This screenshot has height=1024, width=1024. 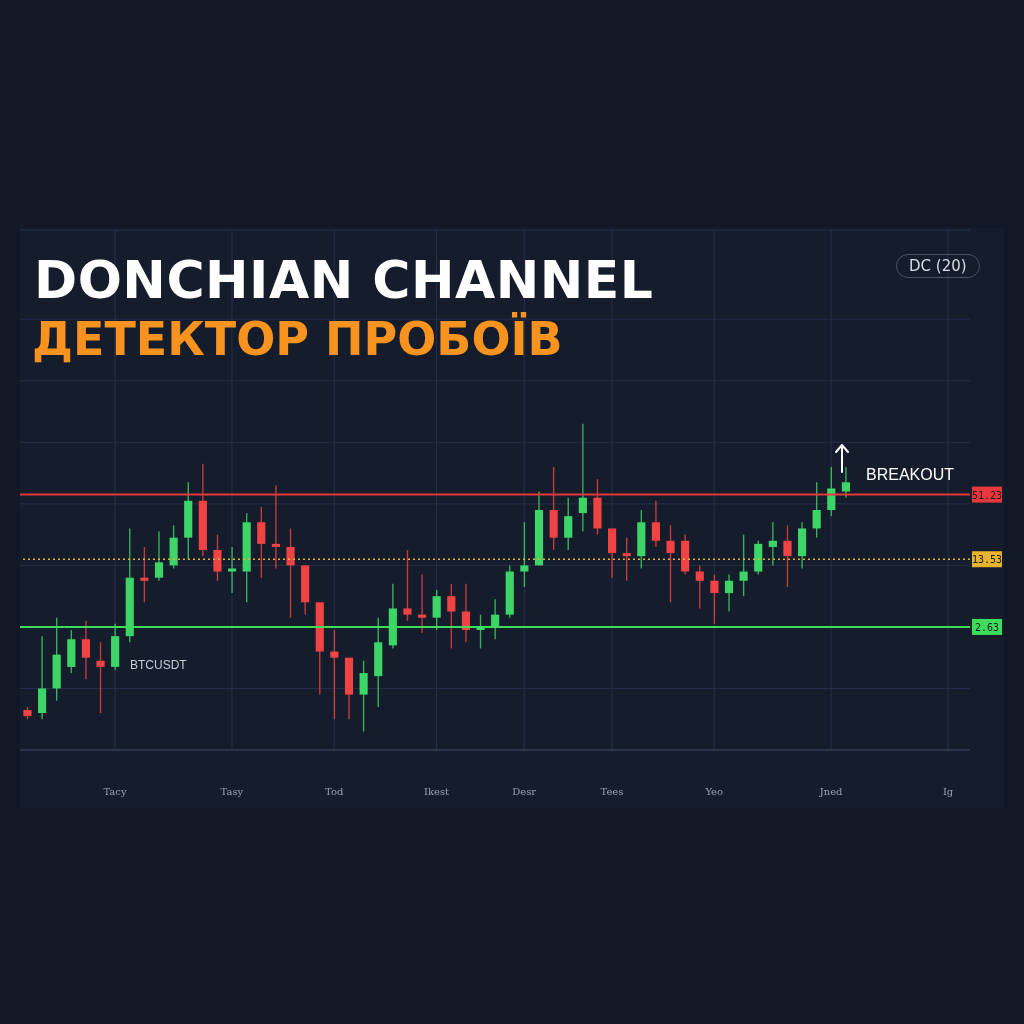 I want to click on text: DC (20), so click(x=938, y=266).